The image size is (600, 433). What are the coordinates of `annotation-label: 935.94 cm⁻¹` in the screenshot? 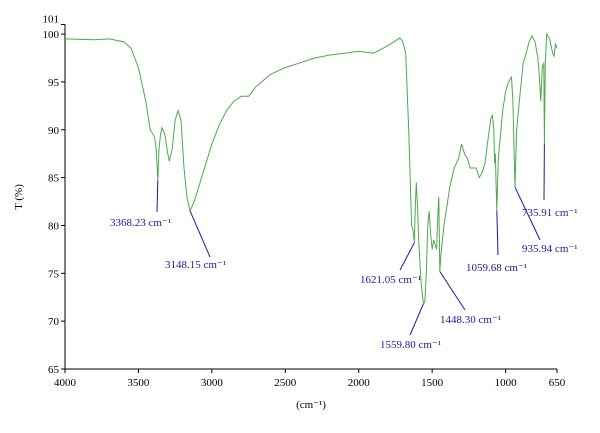 It's located at (550, 249).